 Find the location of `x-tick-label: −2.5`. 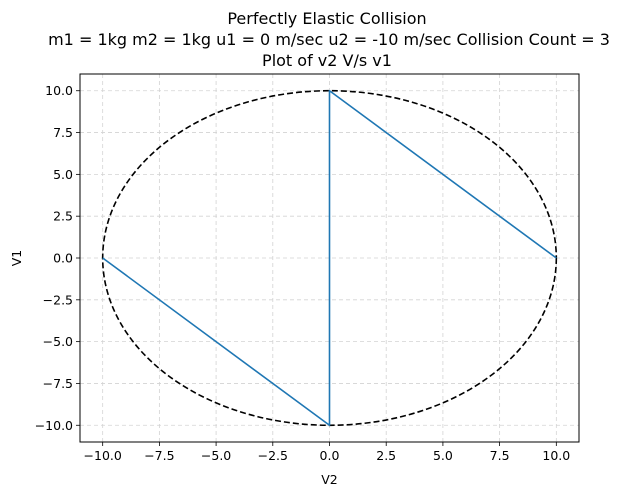

x-tick-label: −2.5 is located at coordinates (273, 455).